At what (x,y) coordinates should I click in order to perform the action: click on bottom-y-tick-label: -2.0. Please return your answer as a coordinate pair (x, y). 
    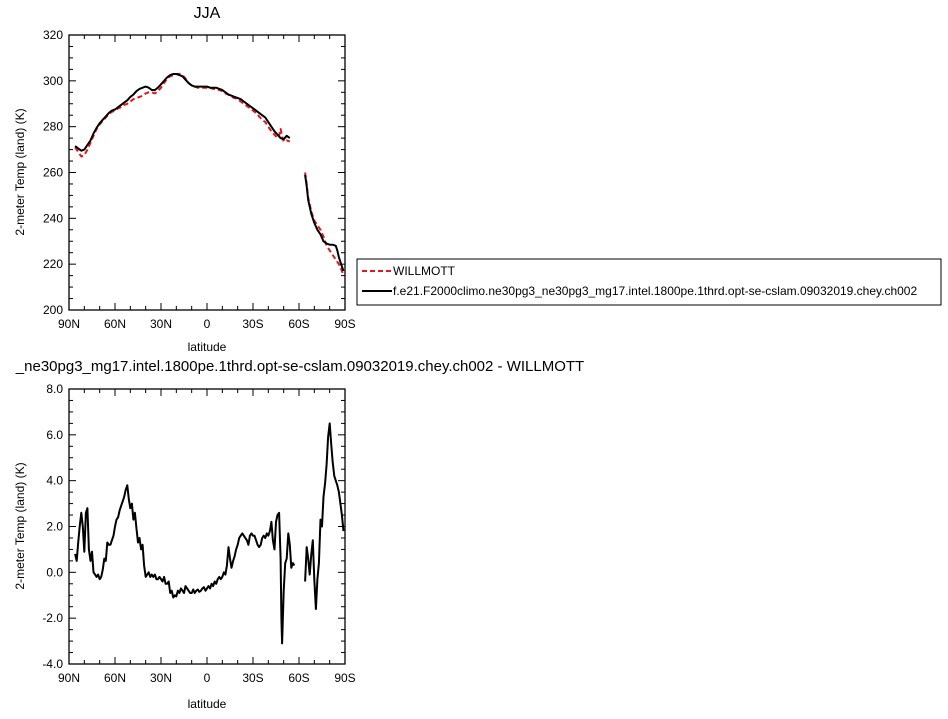
    Looking at the image, I should click on (52, 618).